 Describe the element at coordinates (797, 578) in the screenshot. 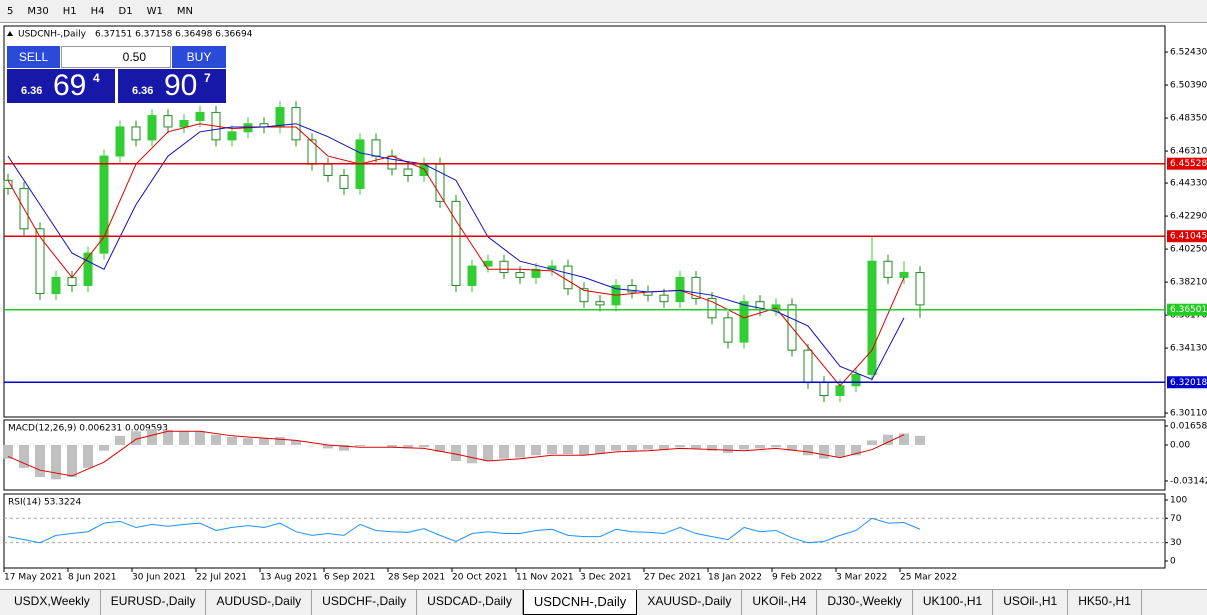

I see `x-tick-label: 9 Feb 2022` at that location.